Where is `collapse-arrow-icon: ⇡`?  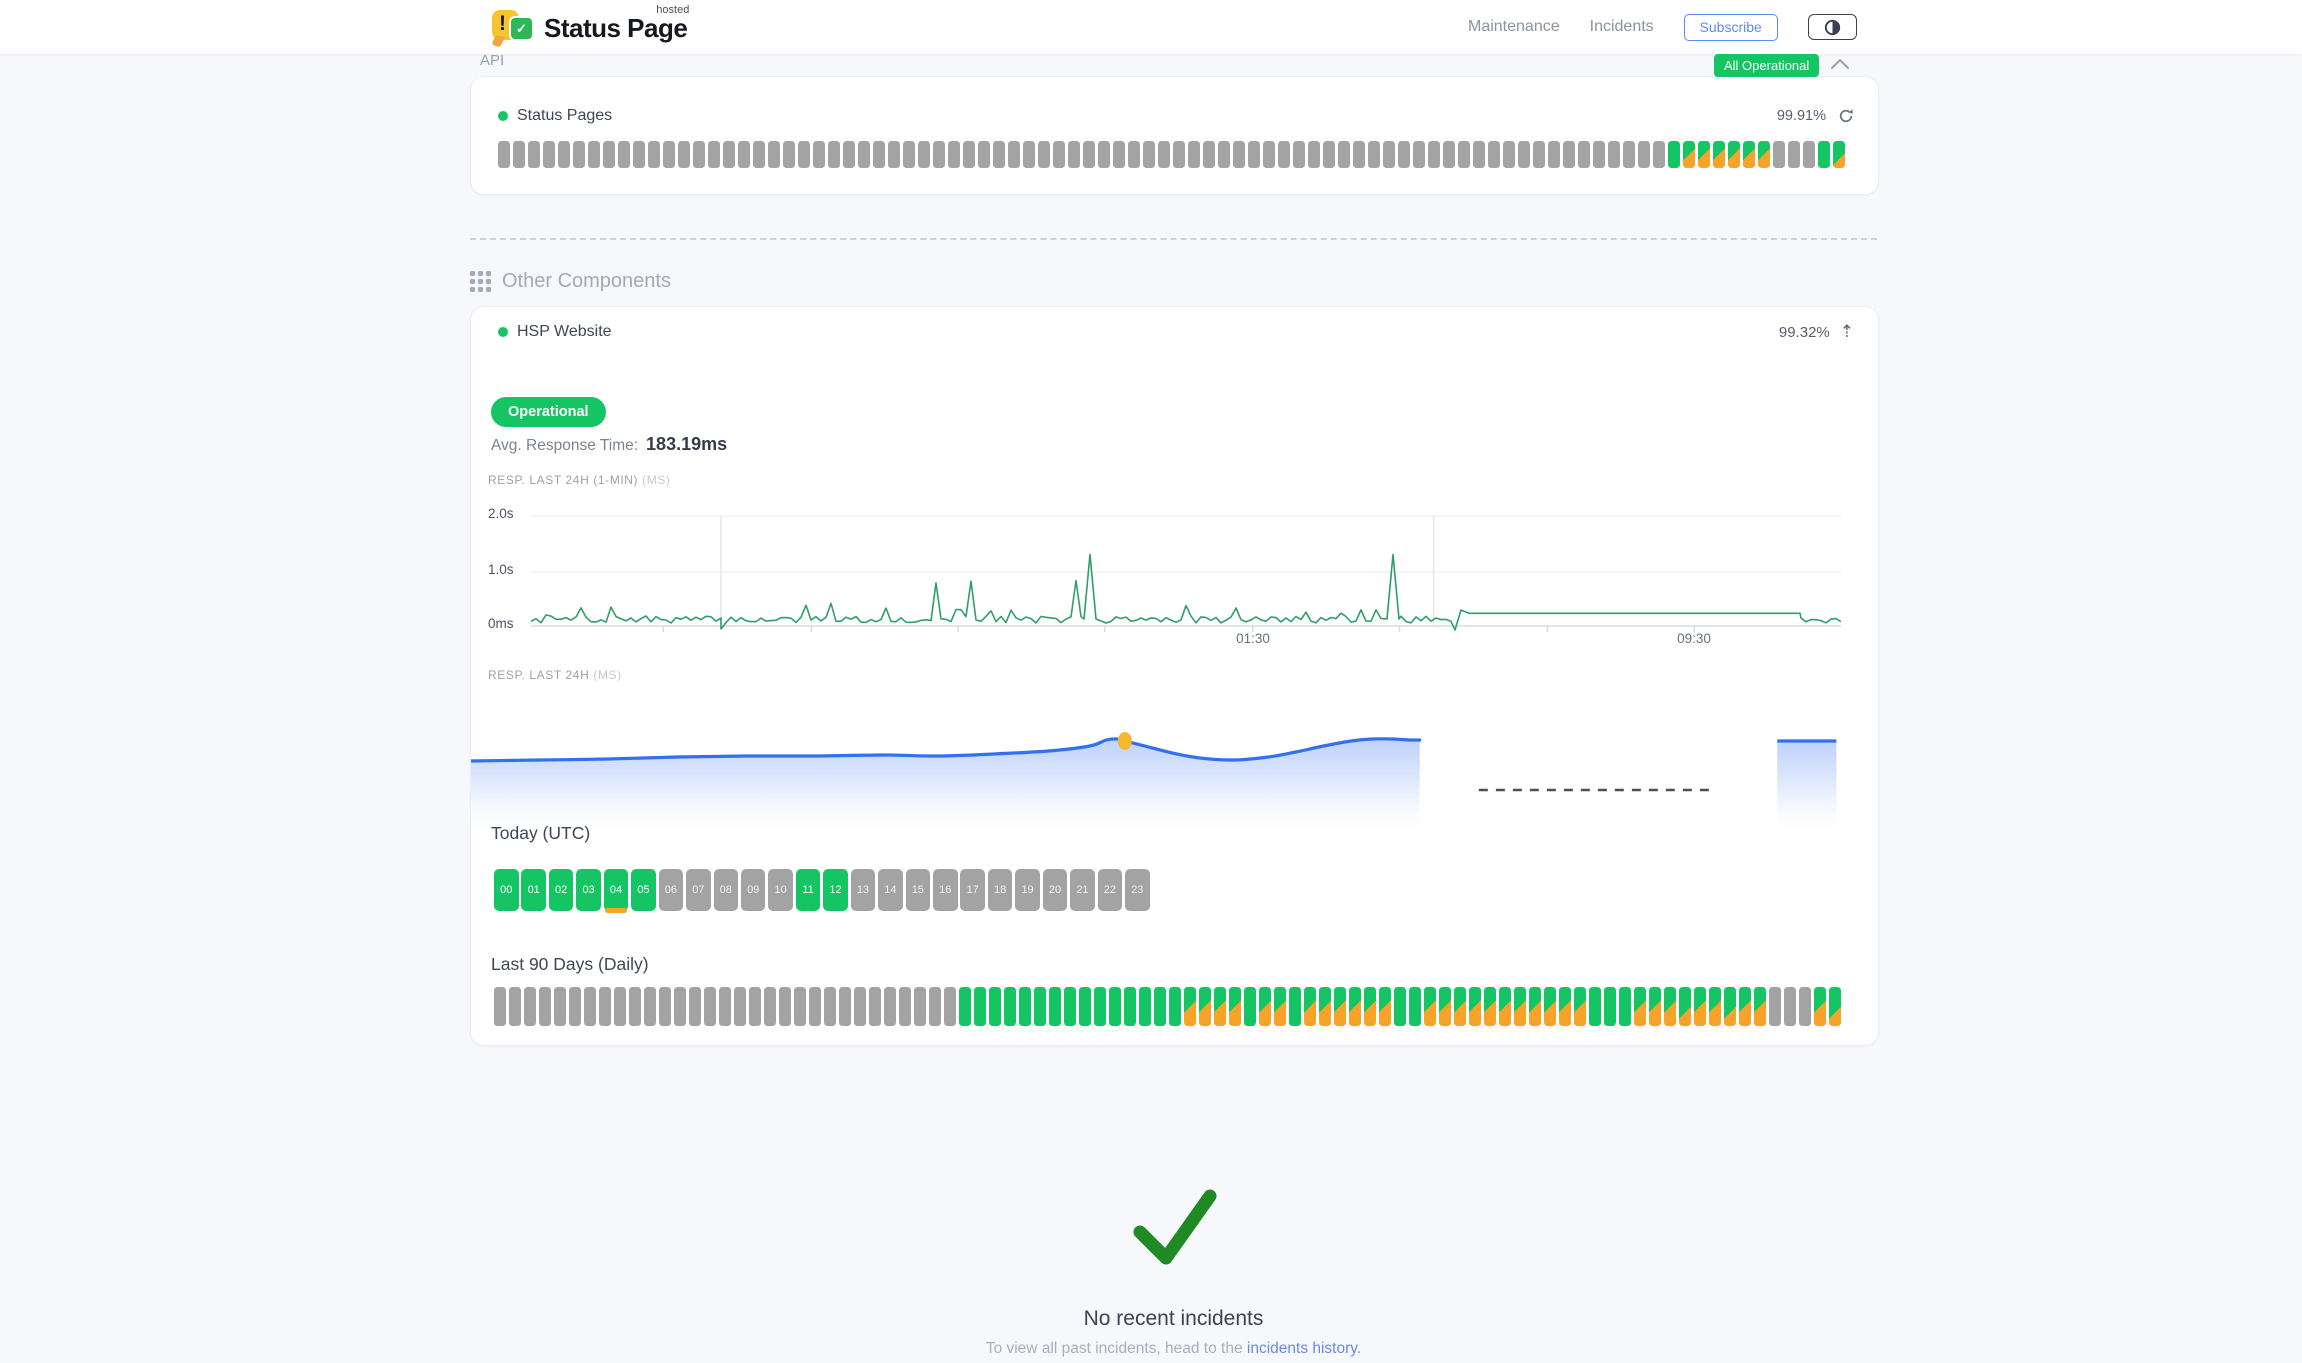 collapse-arrow-icon: ⇡ is located at coordinates (1846, 331).